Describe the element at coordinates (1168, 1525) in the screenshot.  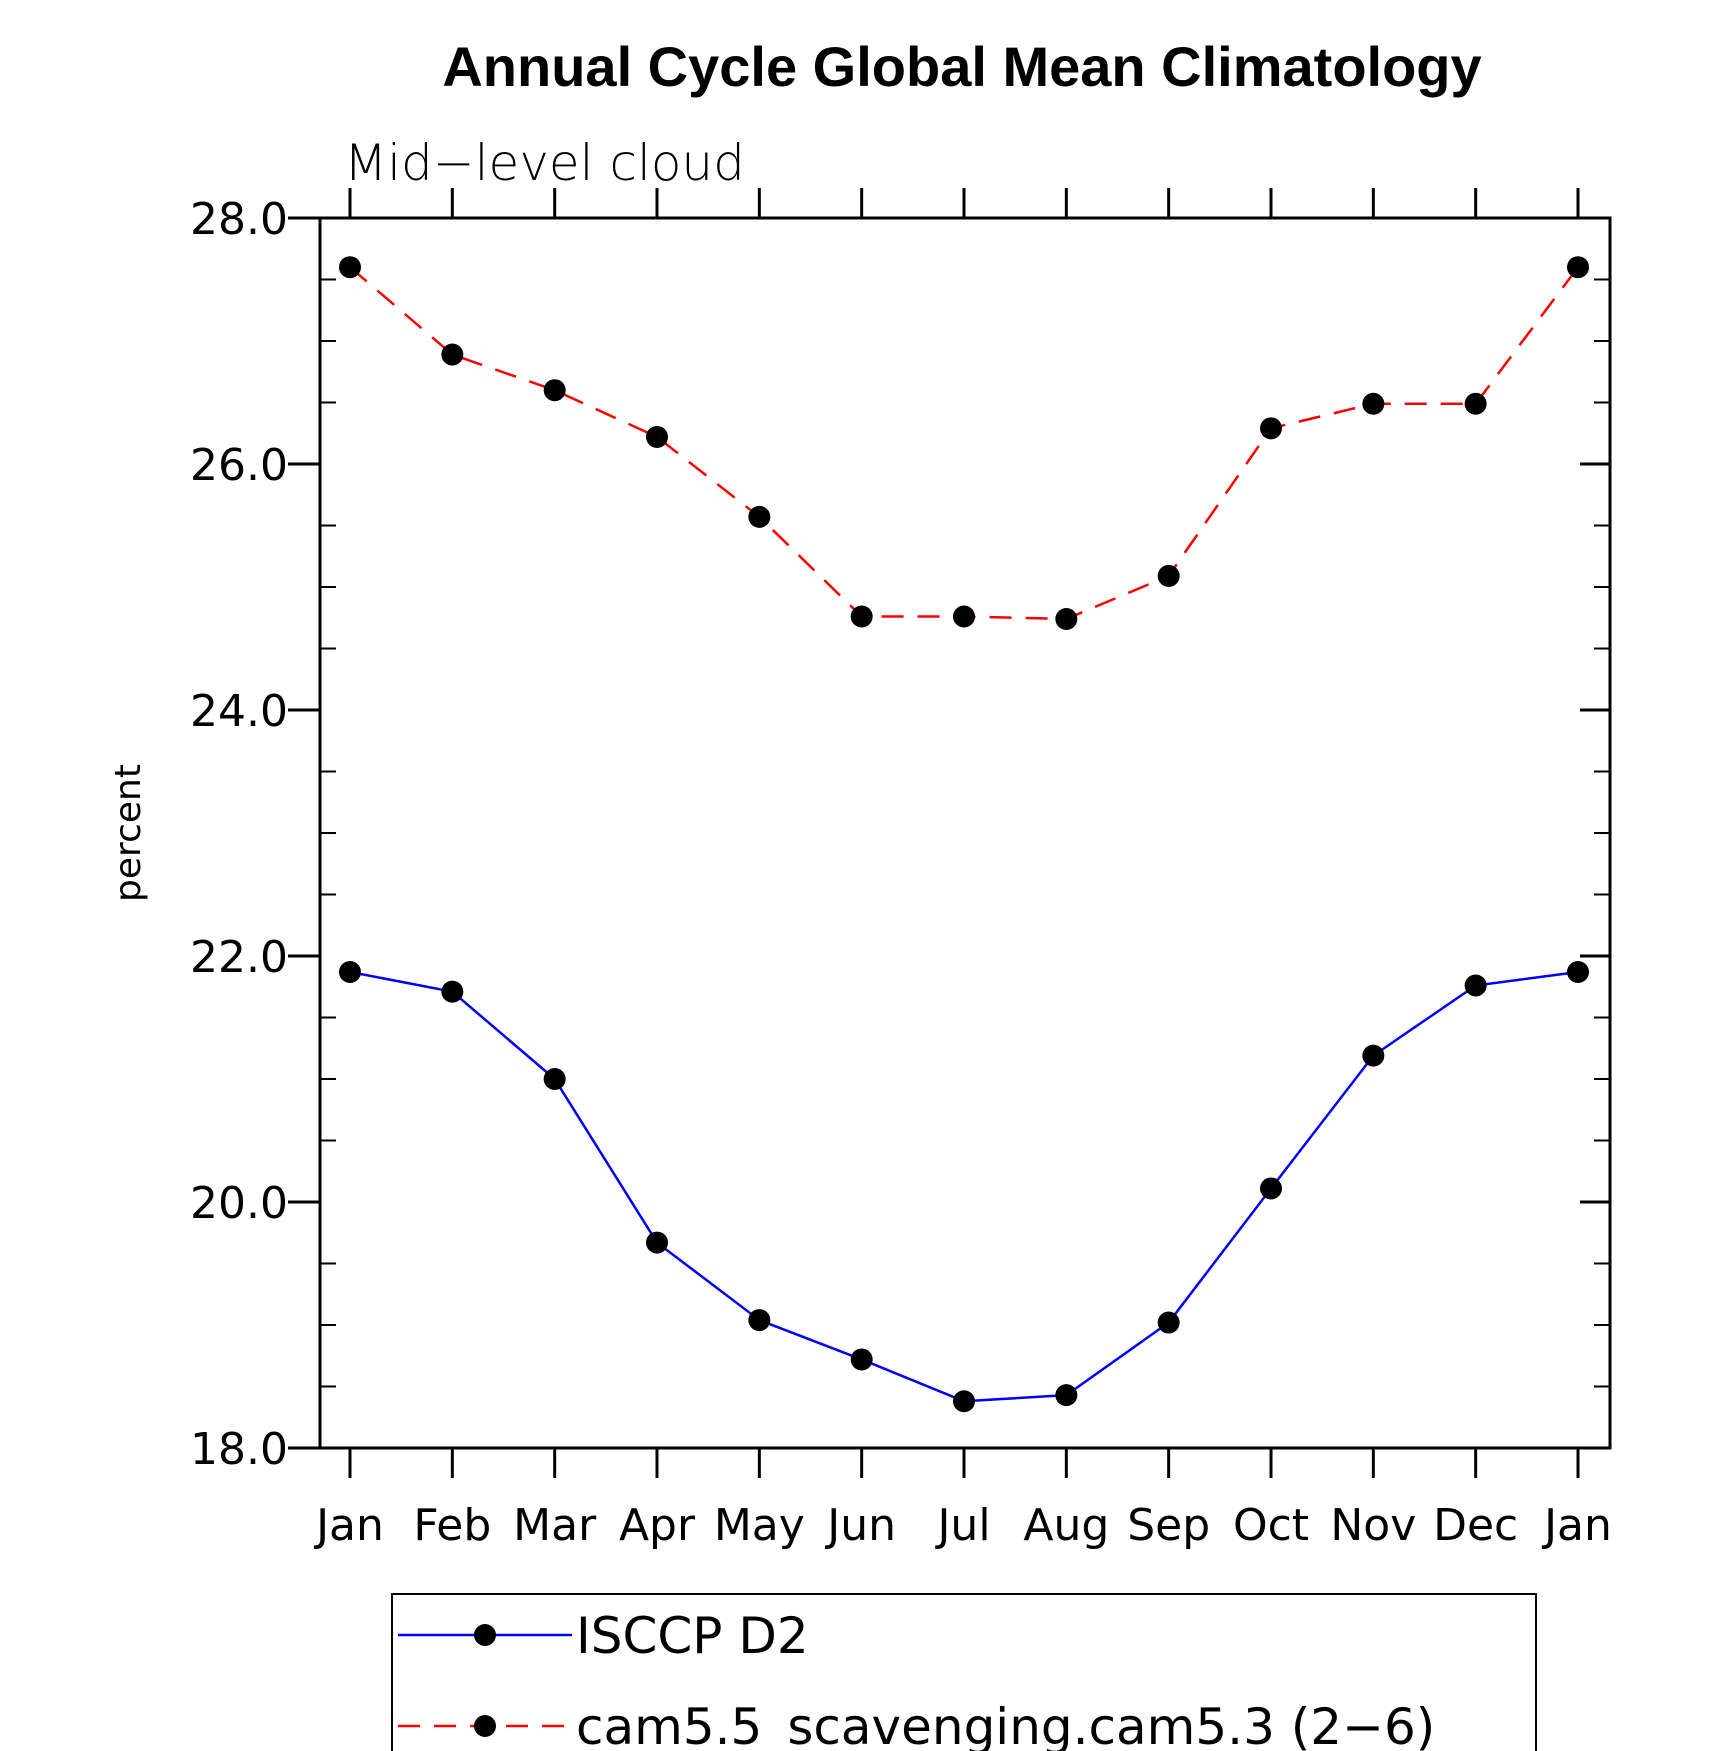
I see `x-tick-label: Sep` at that location.